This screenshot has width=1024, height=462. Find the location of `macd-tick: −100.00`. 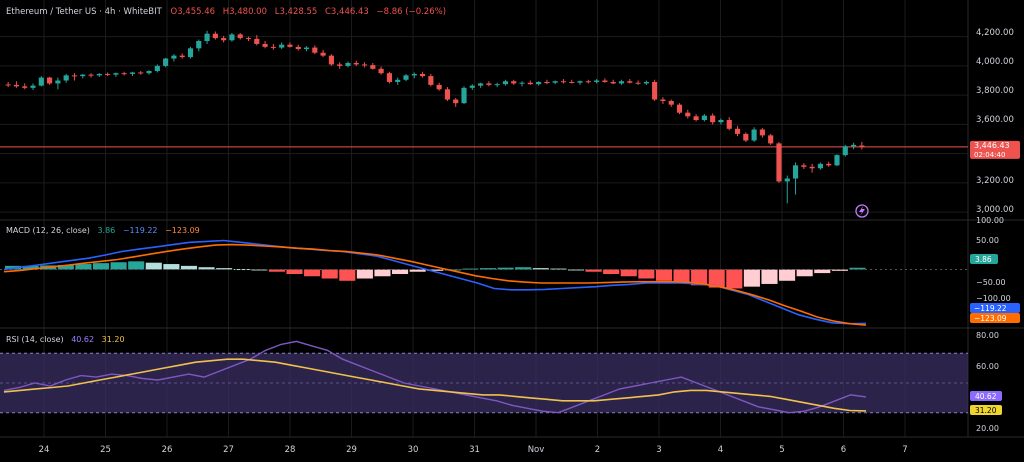

macd-tick: −100.00 is located at coordinates (993, 298).